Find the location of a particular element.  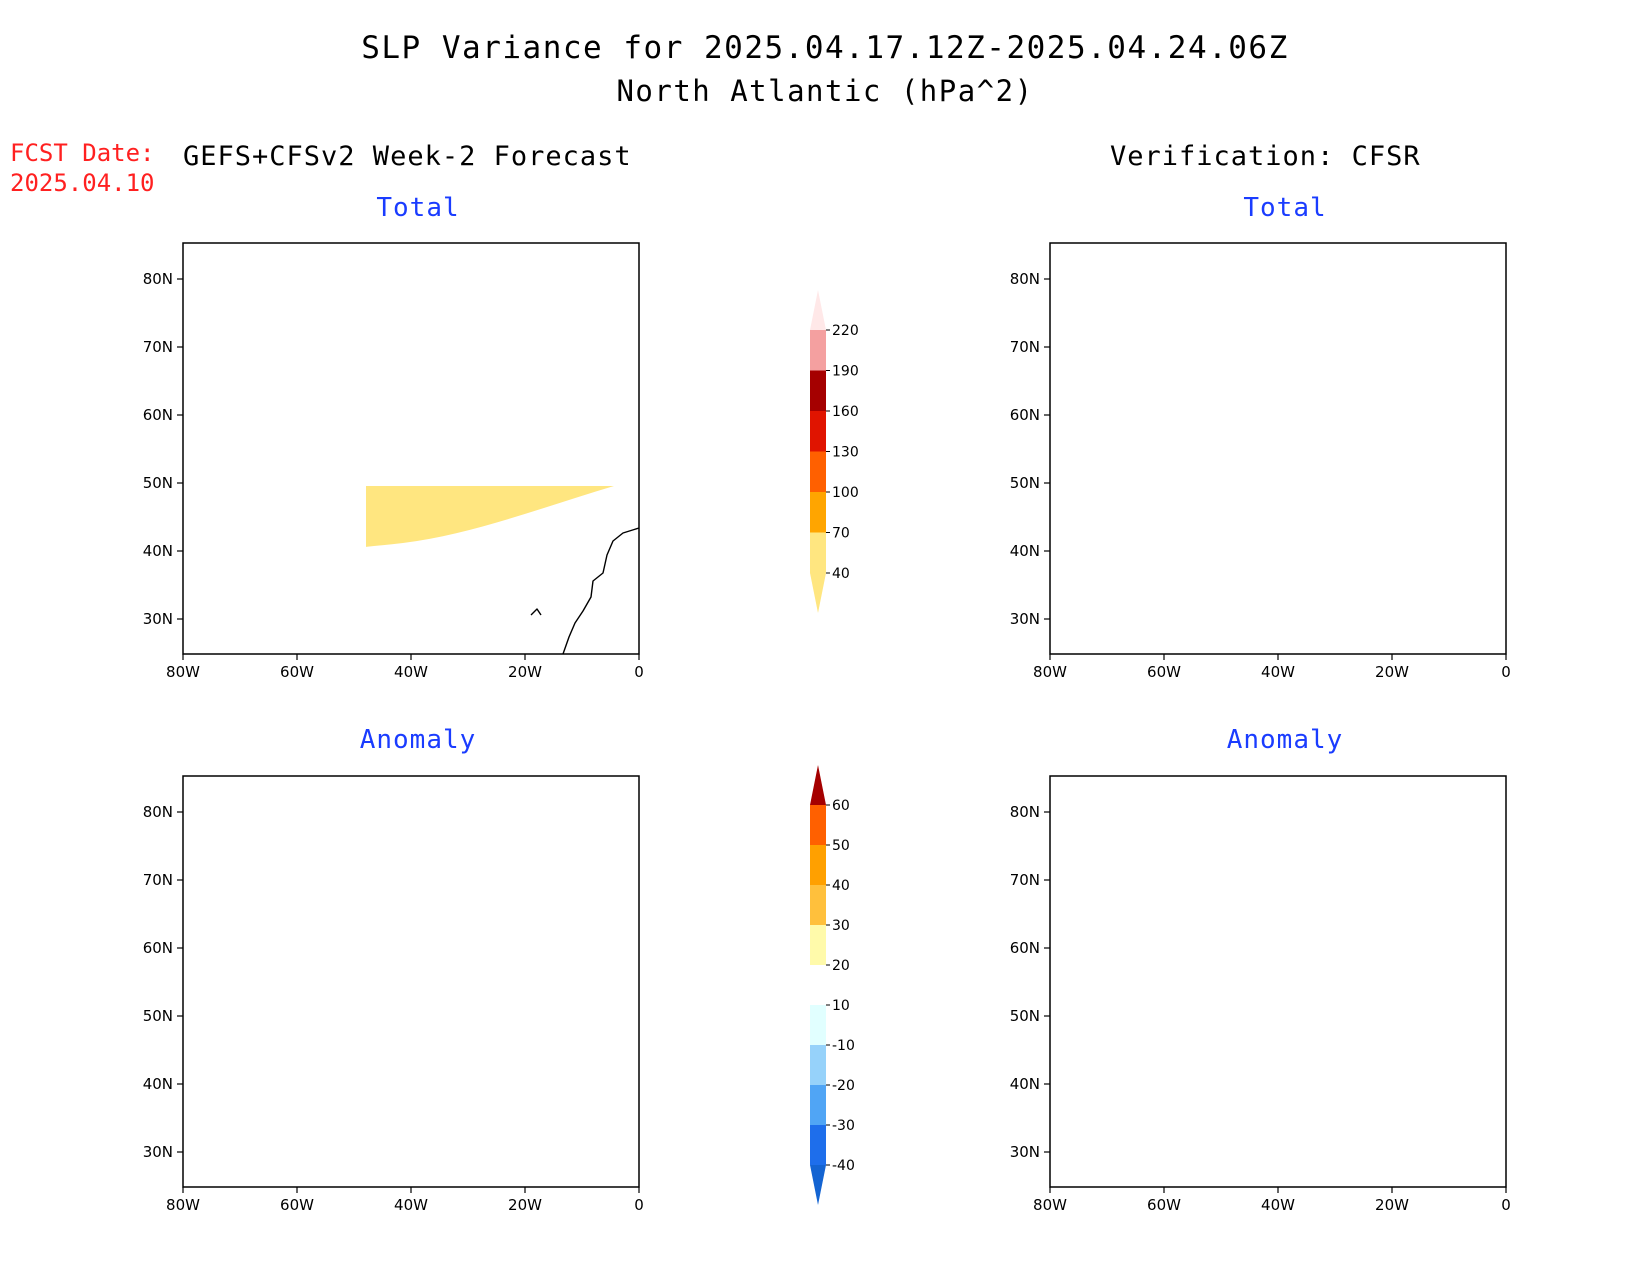

colorbar-label: 160 is located at coordinates (845, 412).